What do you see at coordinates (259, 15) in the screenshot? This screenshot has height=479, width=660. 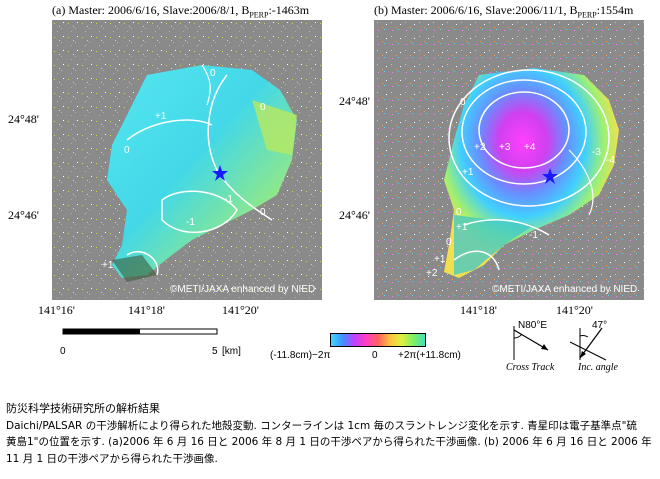 I see `panel-a-title-sub: PERP` at bounding box center [259, 15].